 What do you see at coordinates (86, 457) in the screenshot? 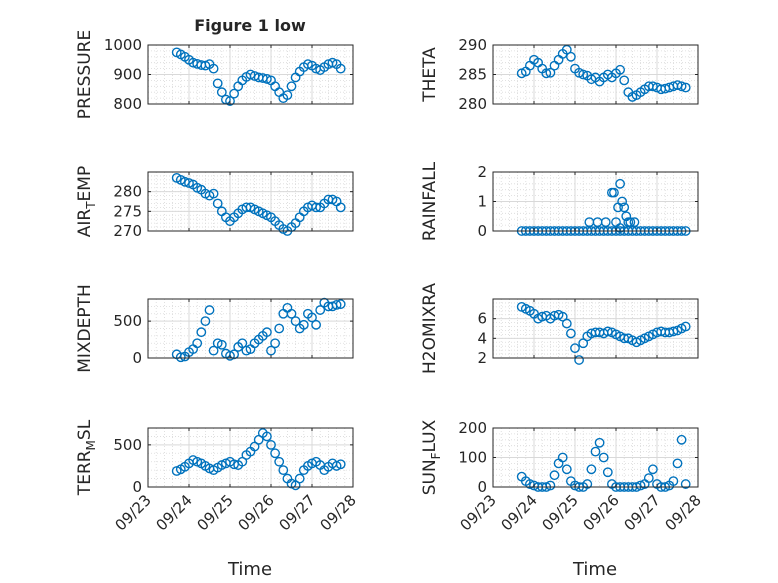
I see `y-axis-label: TERRMSL` at bounding box center [86, 457].